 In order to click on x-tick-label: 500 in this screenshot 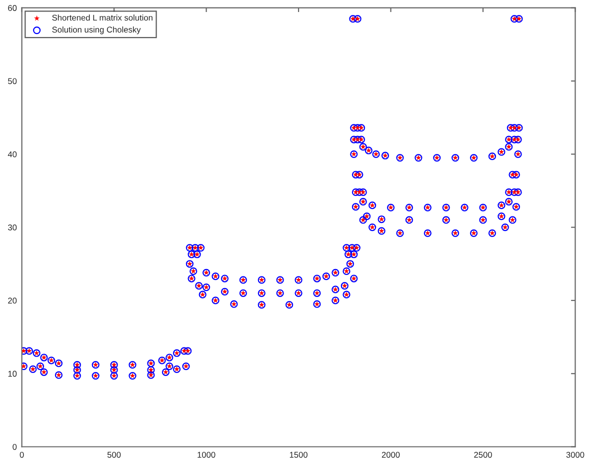, I will do `click(114, 455)`.